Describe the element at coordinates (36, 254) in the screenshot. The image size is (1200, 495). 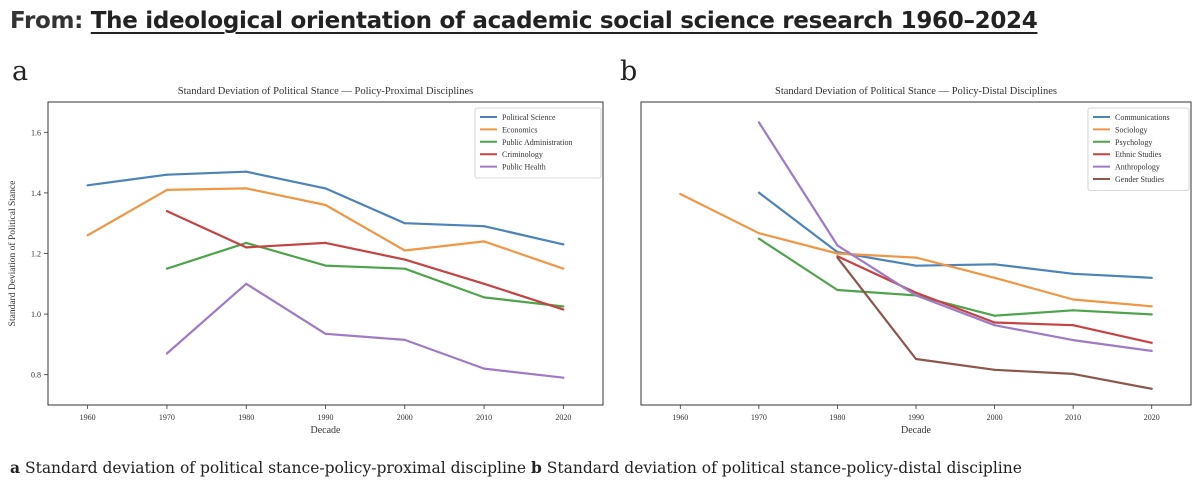
I see `y-tick-label: 1.2` at that location.